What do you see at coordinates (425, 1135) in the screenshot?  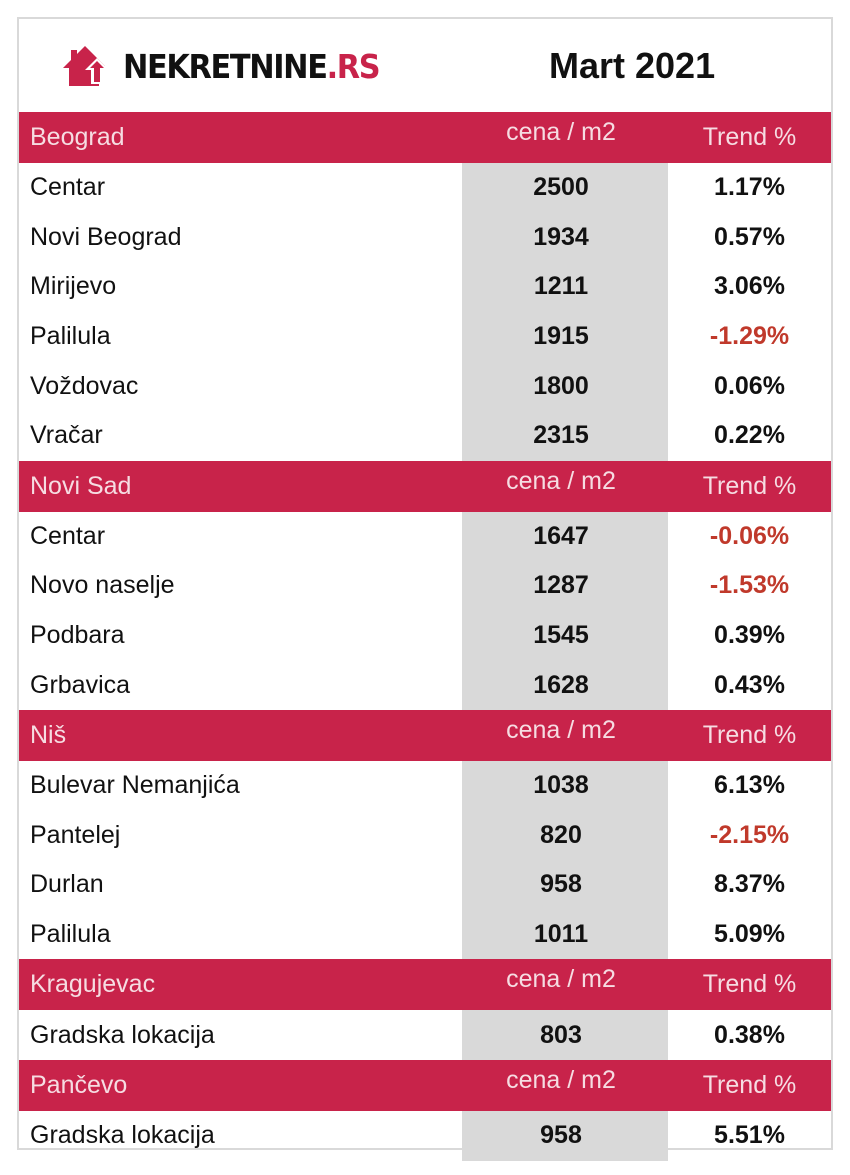 I see `table-row: Gradska lokacija 958 5.51%` at bounding box center [425, 1135].